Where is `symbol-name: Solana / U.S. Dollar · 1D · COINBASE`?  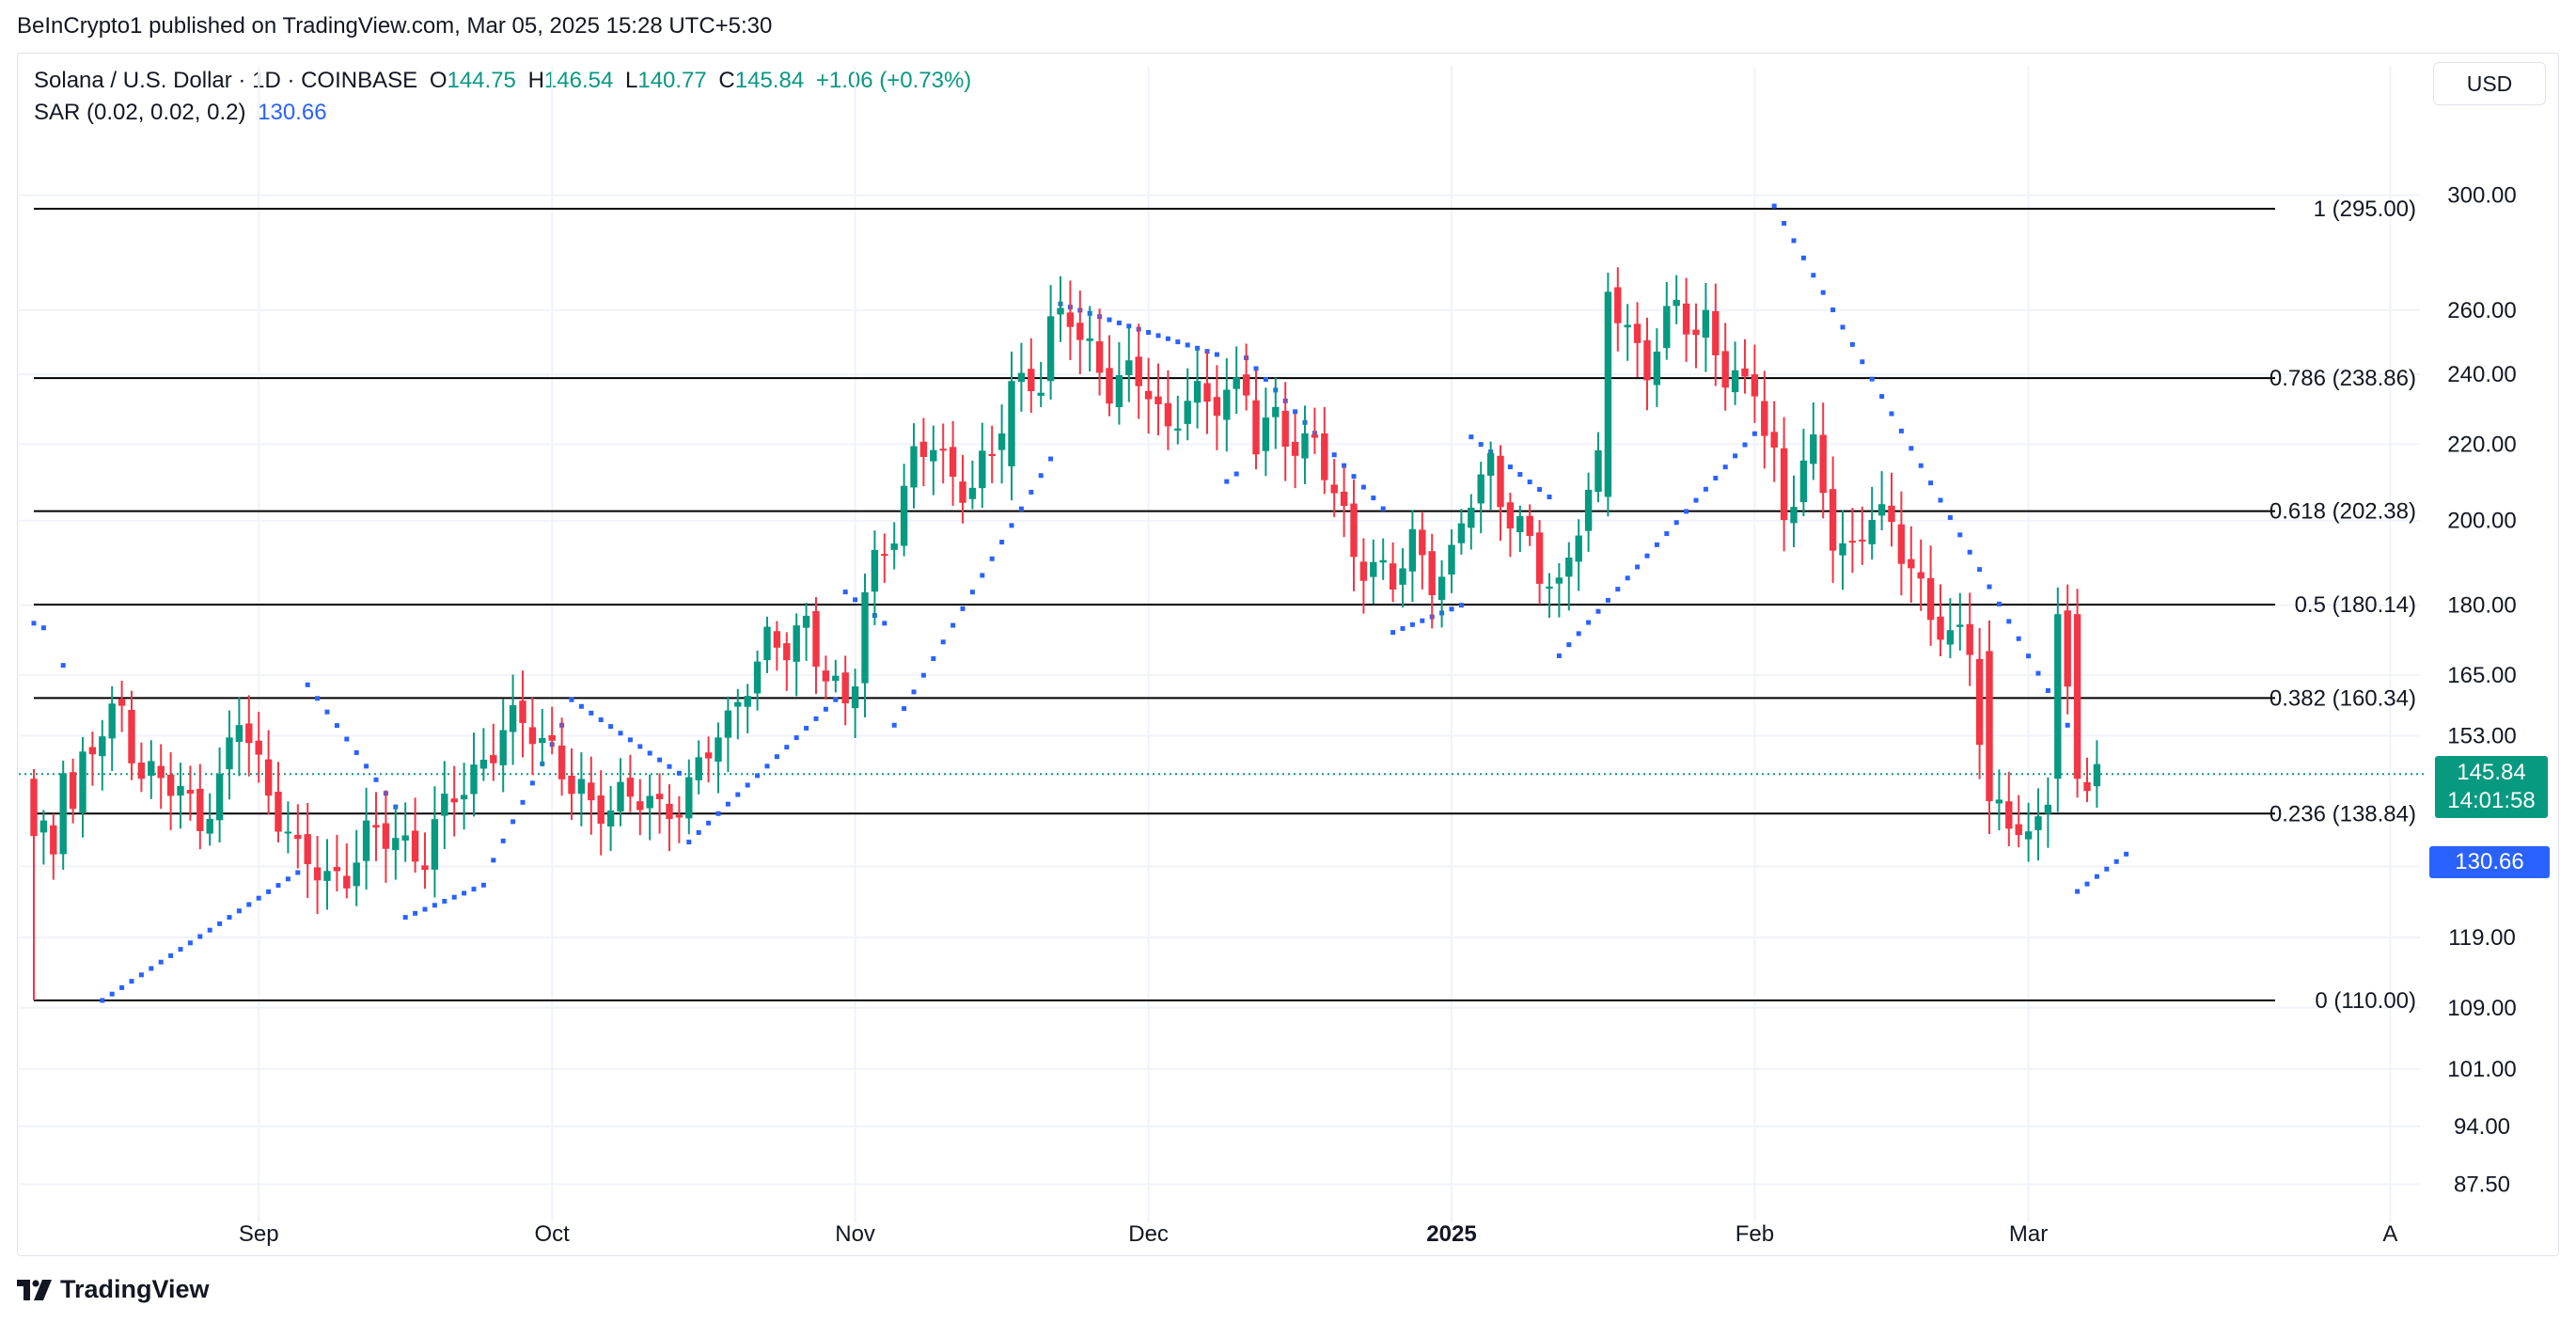
symbol-name: Solana / U.S. Dollar · 1D · COINBASE is located at coordinates (226, 80).